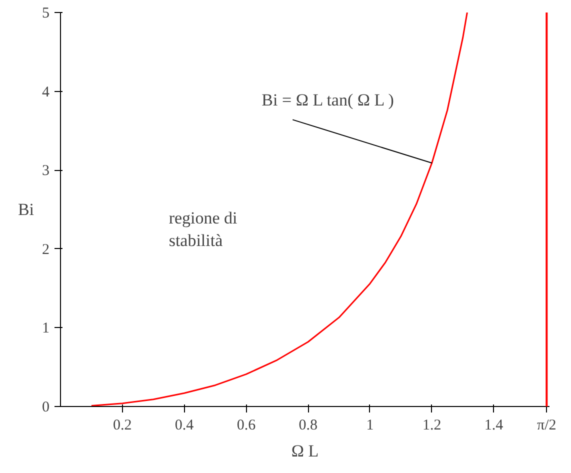  Describe the element at coordinates (184, 426) in the screenshot. I see `x-tick-label: 0.4` at that location.